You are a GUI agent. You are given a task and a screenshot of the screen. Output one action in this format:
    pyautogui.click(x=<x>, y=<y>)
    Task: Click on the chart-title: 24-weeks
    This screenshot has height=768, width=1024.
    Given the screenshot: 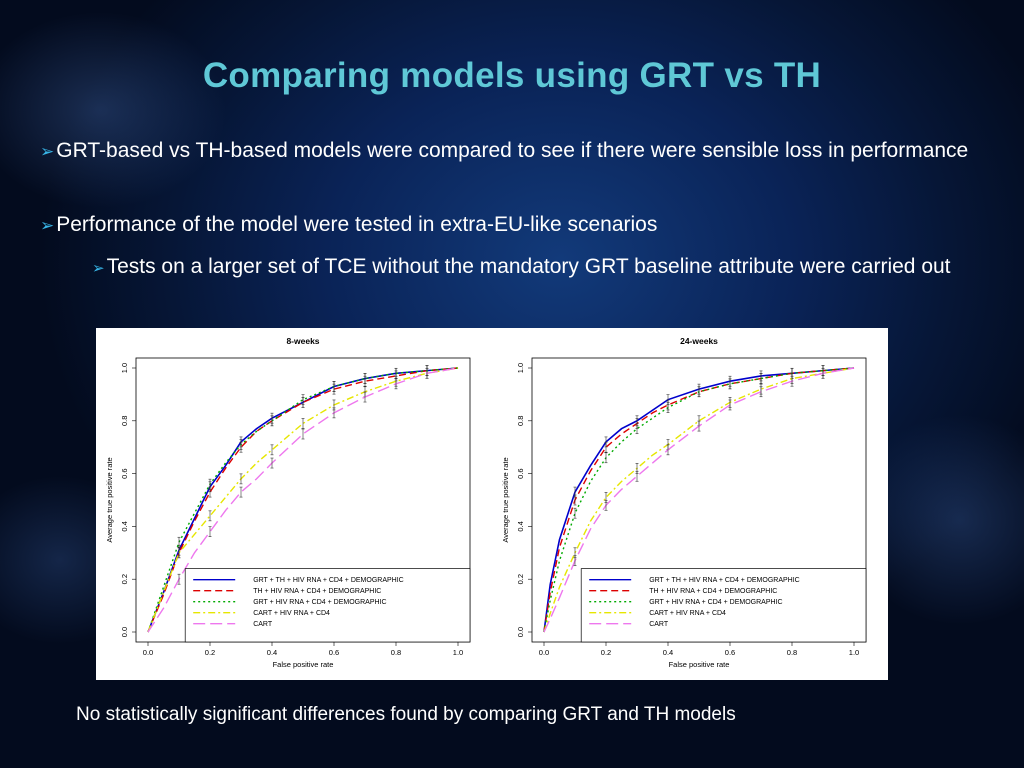 What is the action you would take?
    pyautogui.click(x=699, y=341)
    